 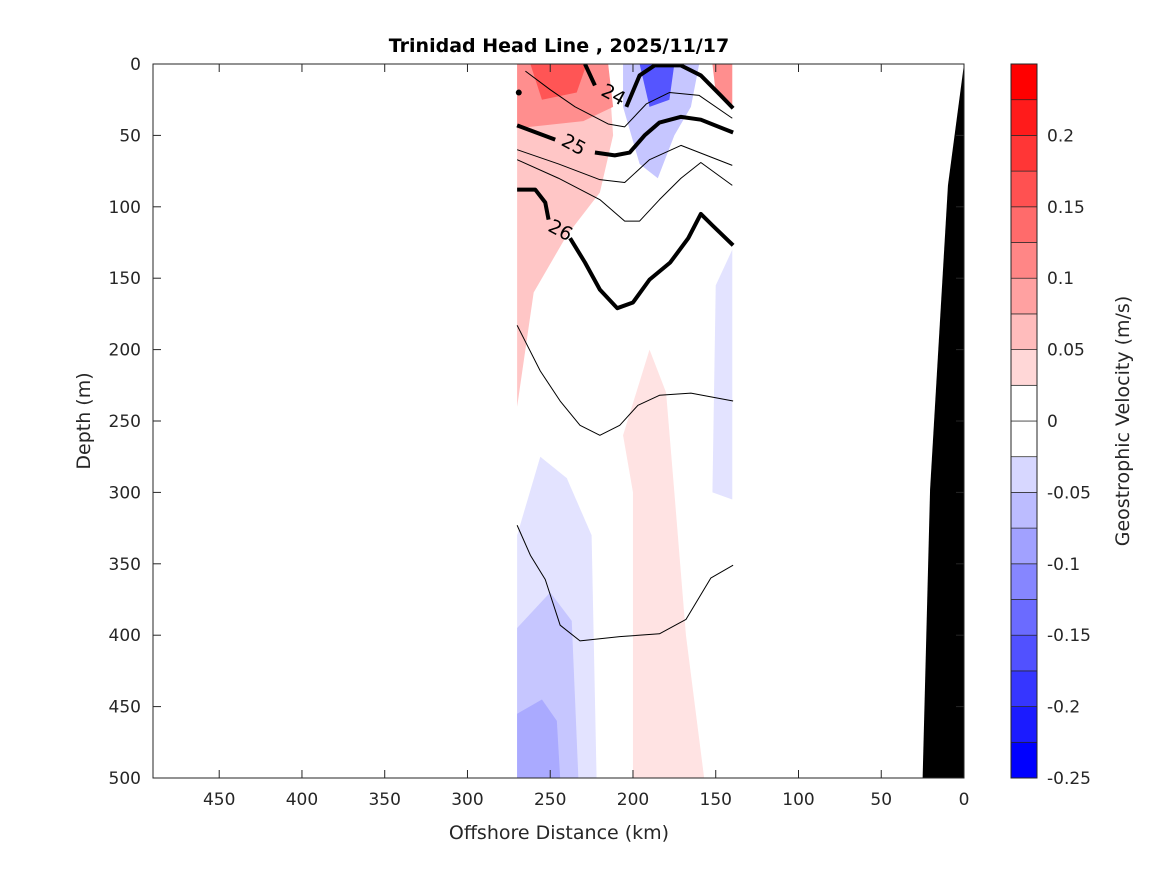 I want to click on colorbar: 0.2 0.15 0.1 0.05 0 -0.05 -0.1 -0.15 -0.2 -0.25, so click(x=1050, y=426).